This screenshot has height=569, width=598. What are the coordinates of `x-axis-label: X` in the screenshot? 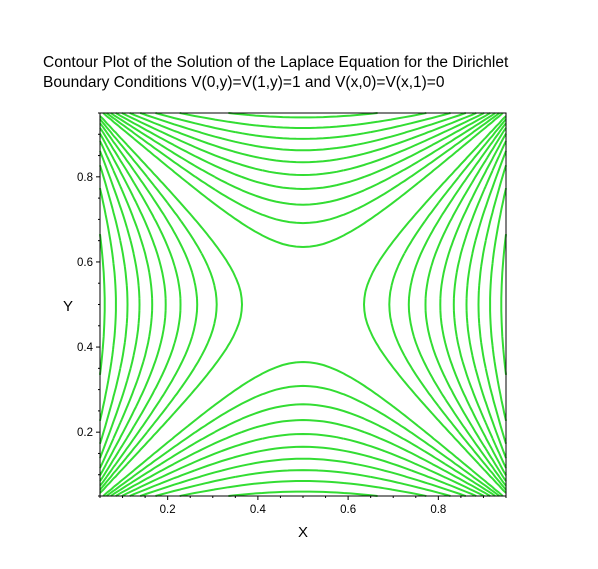 It's located at (303, 532).